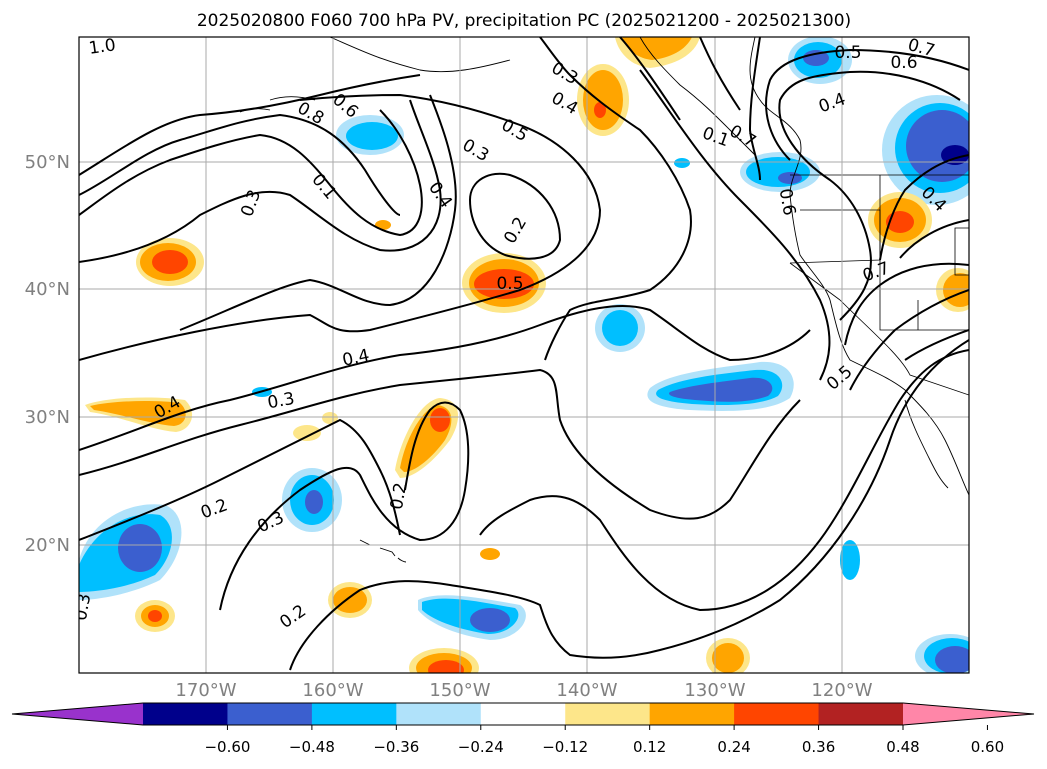 Image resolution: width=1047 pixels, height=769 pixels. What do you see at coordinates (103, 47) in the screenshot?
I see `contour-label: 1.0` at bounding box center [103, 47].